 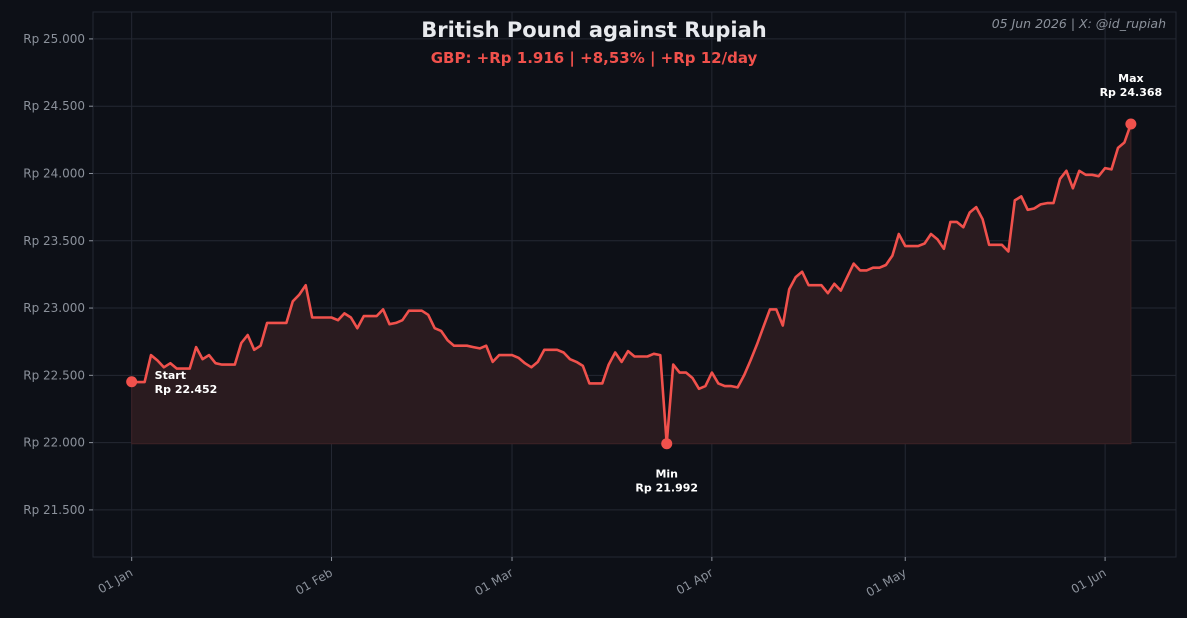 I want to click on corner-note: 05 Jun 2026 | X: @id_rupiah, so click(x=1079, y=23).